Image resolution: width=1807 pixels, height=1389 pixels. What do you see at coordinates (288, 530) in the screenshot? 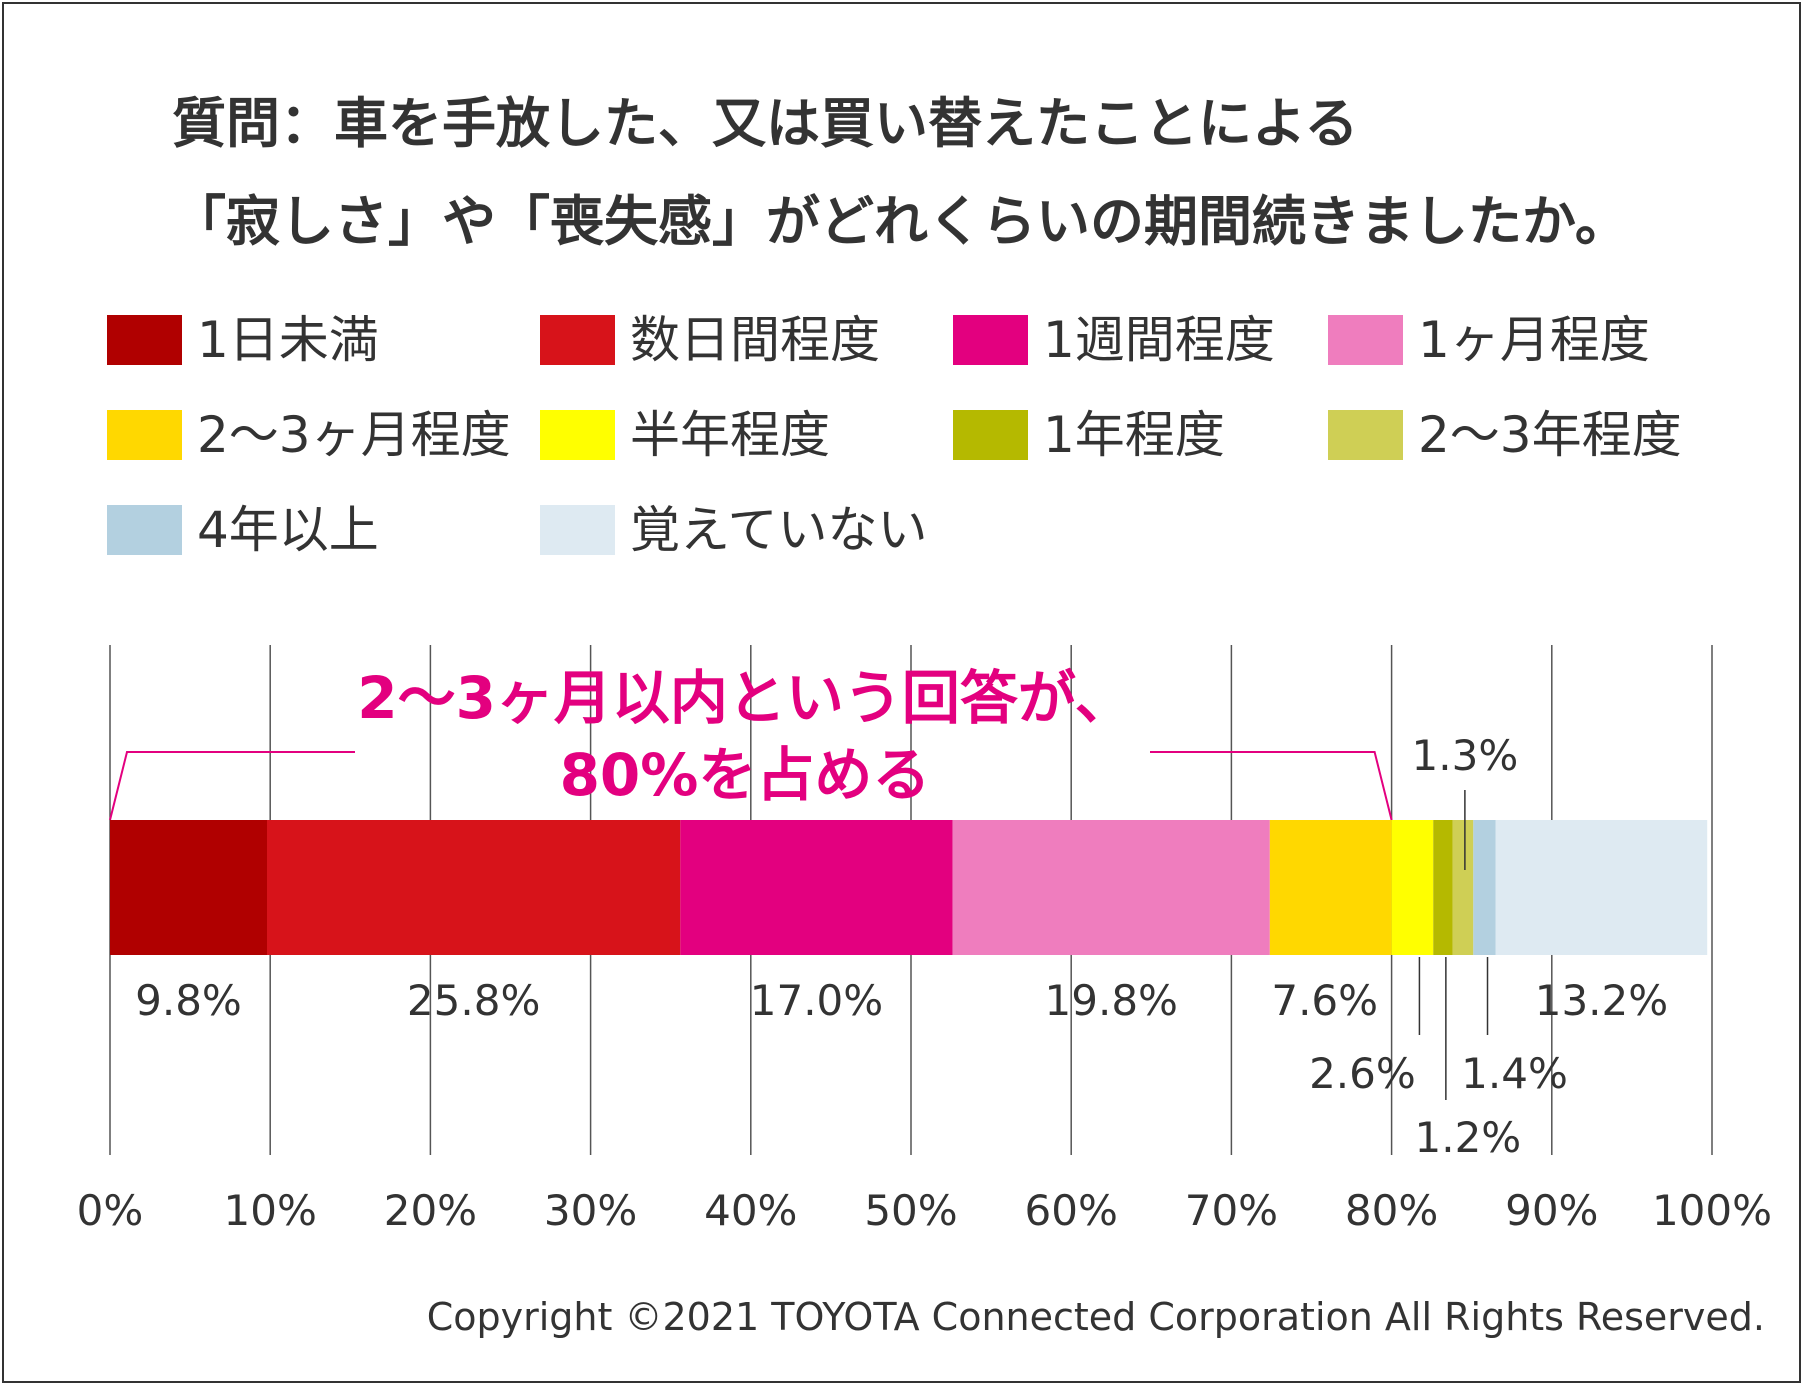
I see `legend-label: 4年以上` at bounding box center [288, 530].